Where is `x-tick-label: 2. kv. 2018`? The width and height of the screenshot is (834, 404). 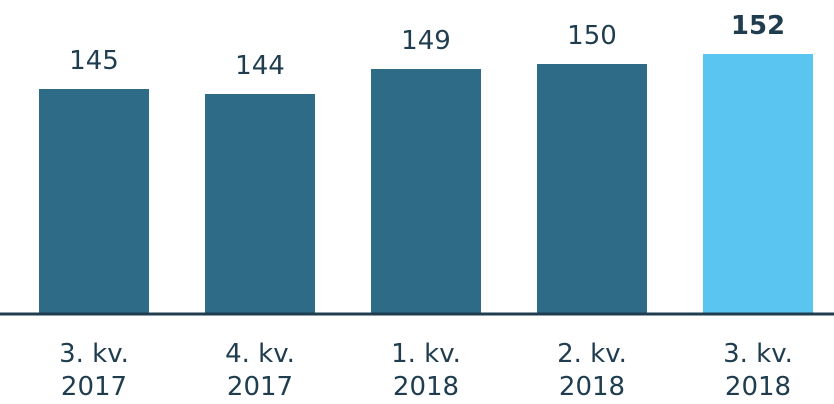 x-tick-label: 2. kv. 2018 is located at coordinates (592, 370).